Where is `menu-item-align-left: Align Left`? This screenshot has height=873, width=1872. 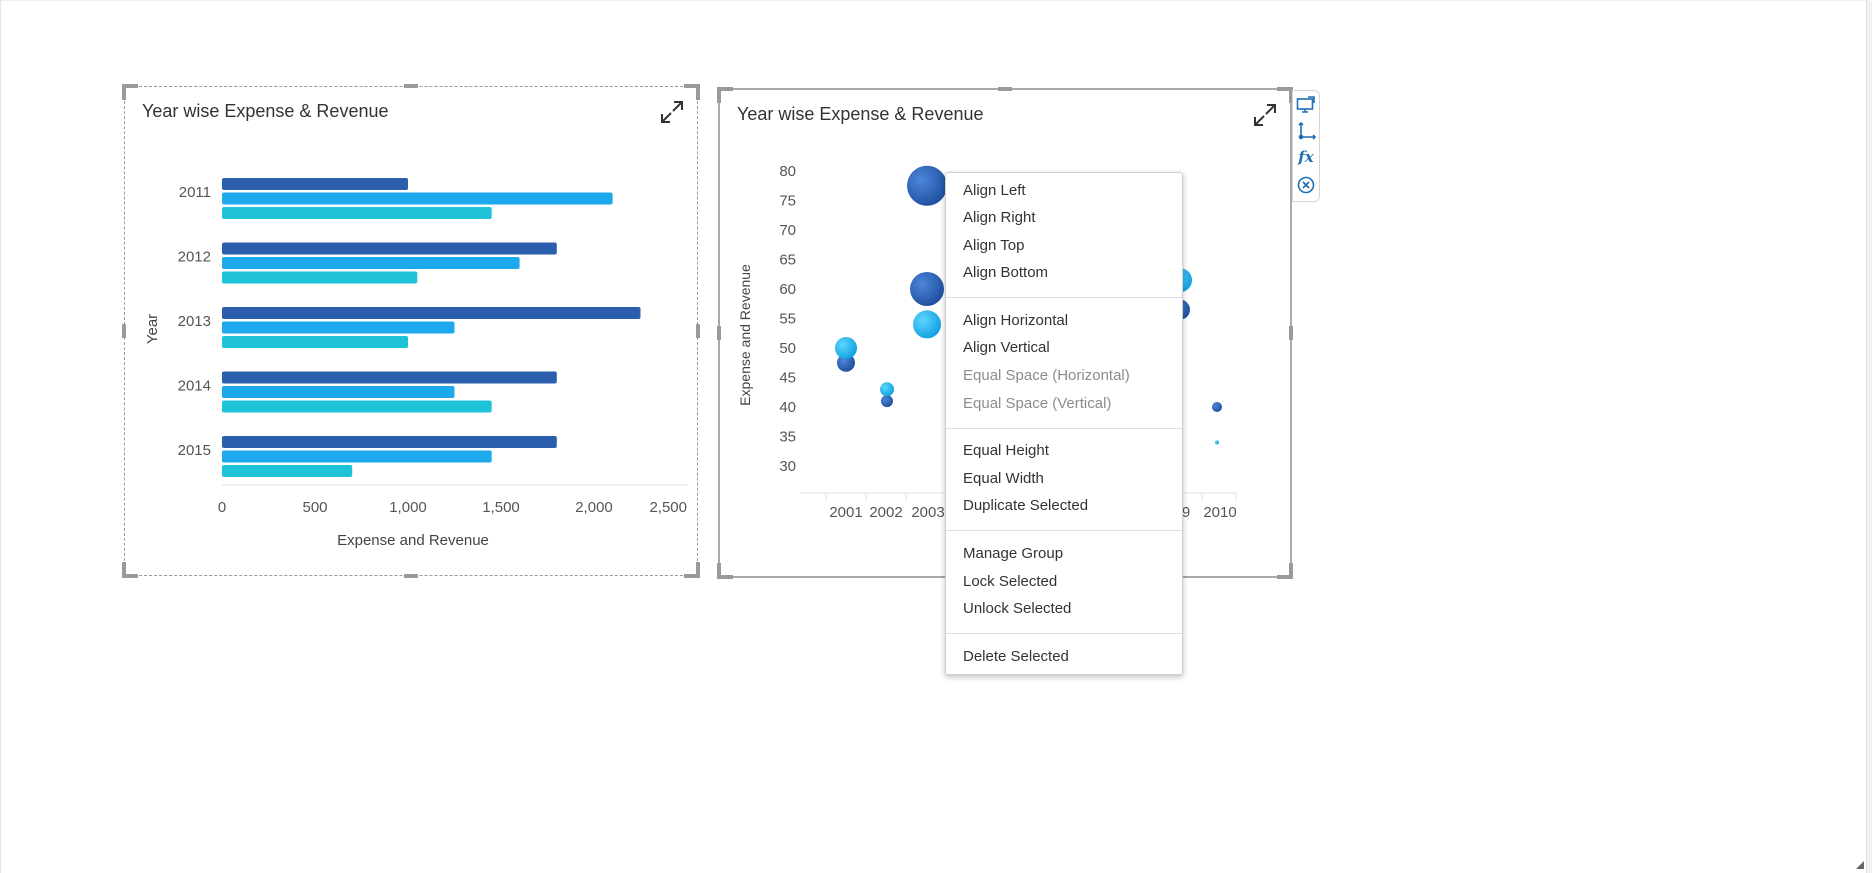
menu-item-align-left: Align Left is located at coordinates (994, 190).